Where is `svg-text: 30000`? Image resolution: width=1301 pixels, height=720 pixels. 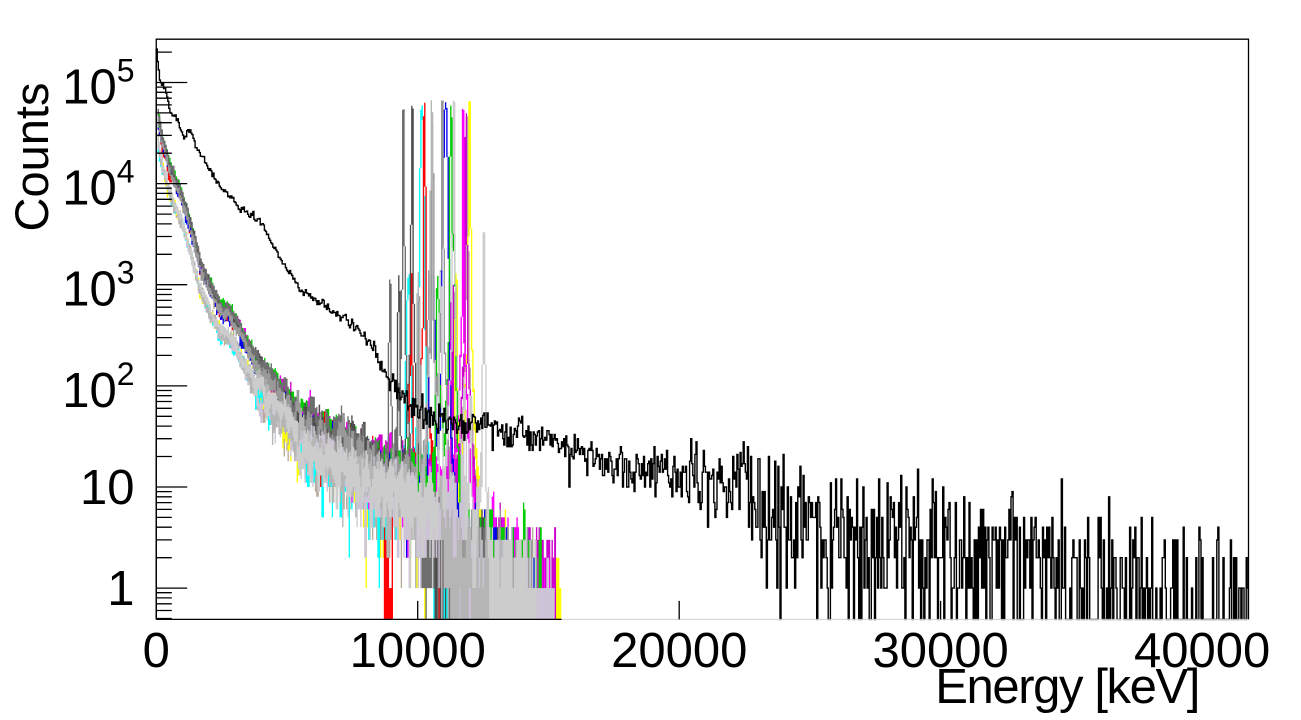
svg-text: 30000 is located at coordinates (940, 651).